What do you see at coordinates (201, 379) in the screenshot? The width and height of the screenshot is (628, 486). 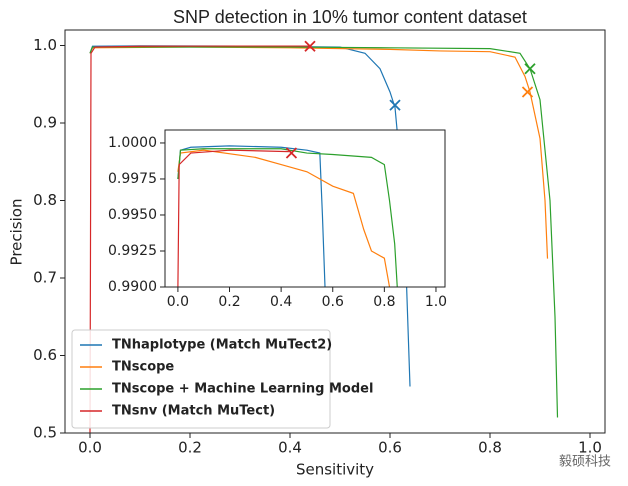 I see `legend-box` at bounding box center [201, 379].